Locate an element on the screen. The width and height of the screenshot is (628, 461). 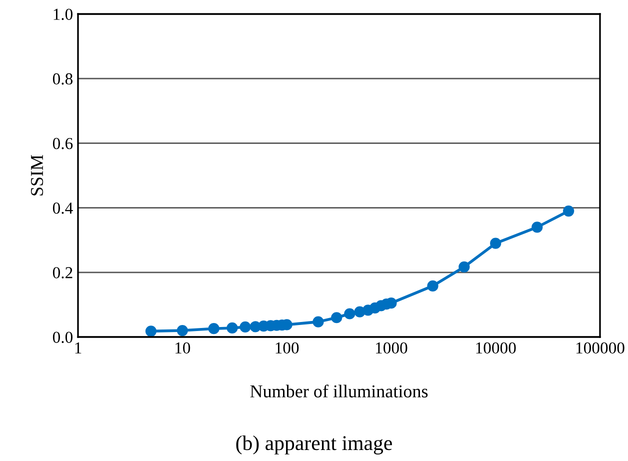
text: (b) apparent image is located at coordinates (314, 445).